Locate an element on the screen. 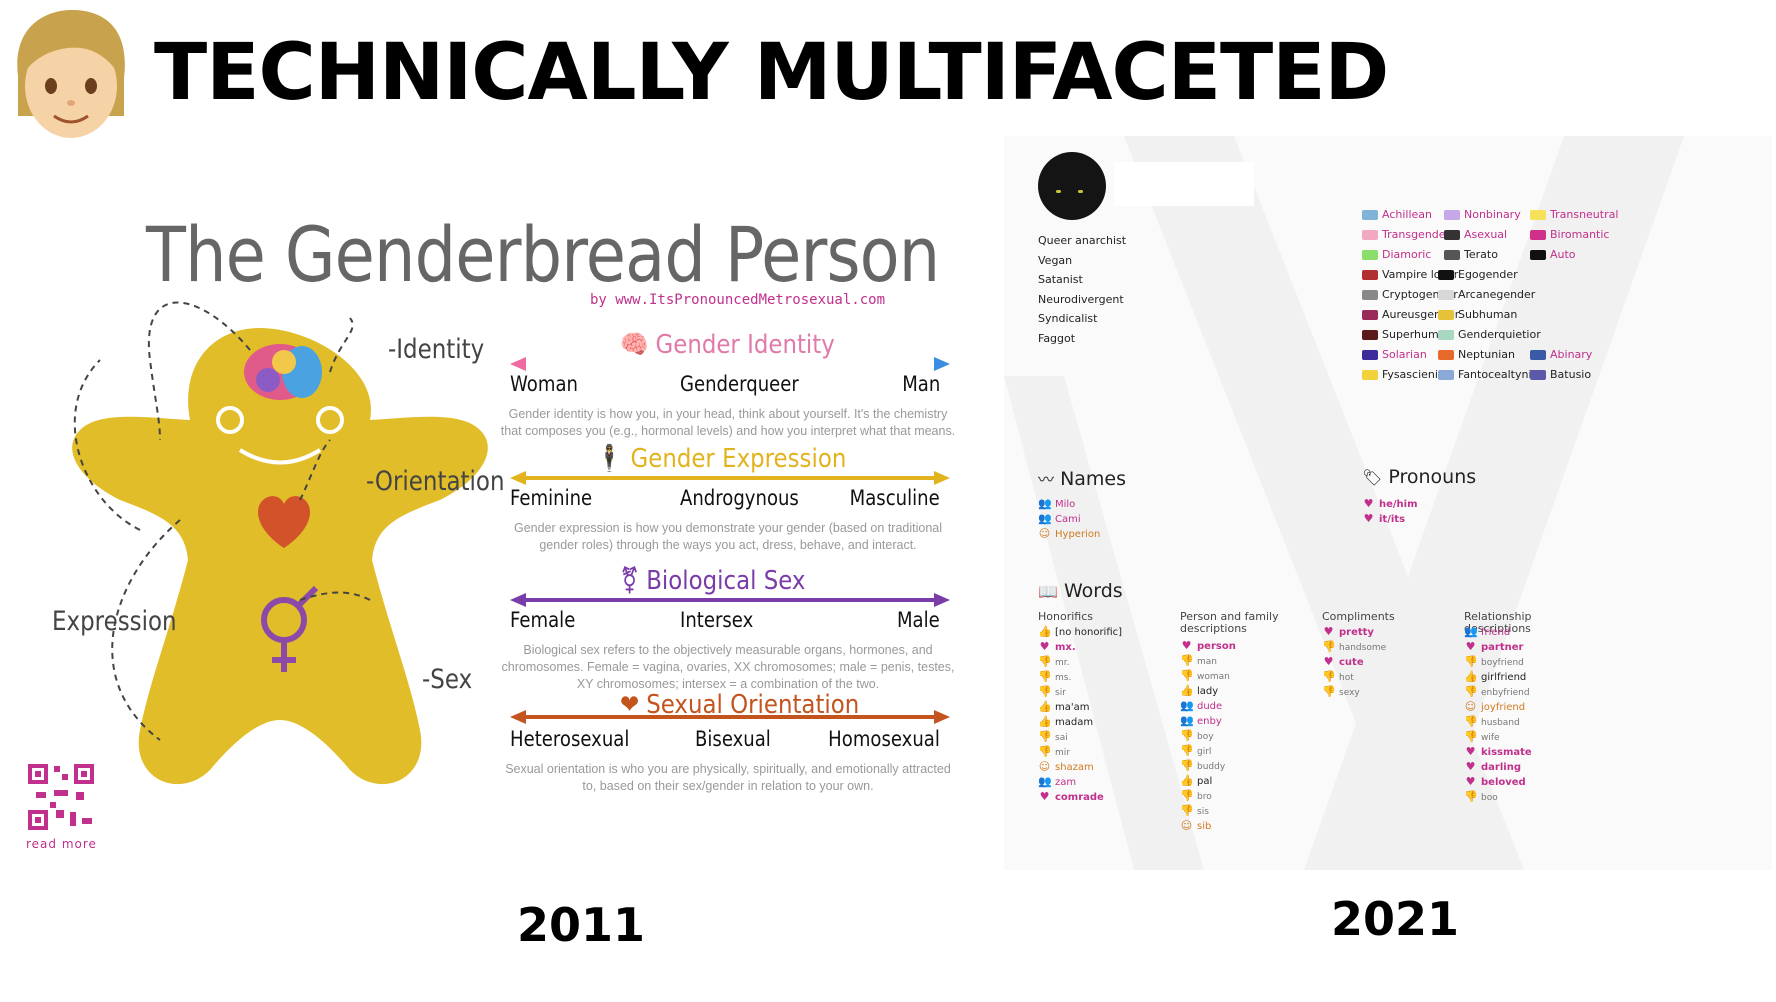  flag-item: Solarian is located at coordinates (1394, 354).